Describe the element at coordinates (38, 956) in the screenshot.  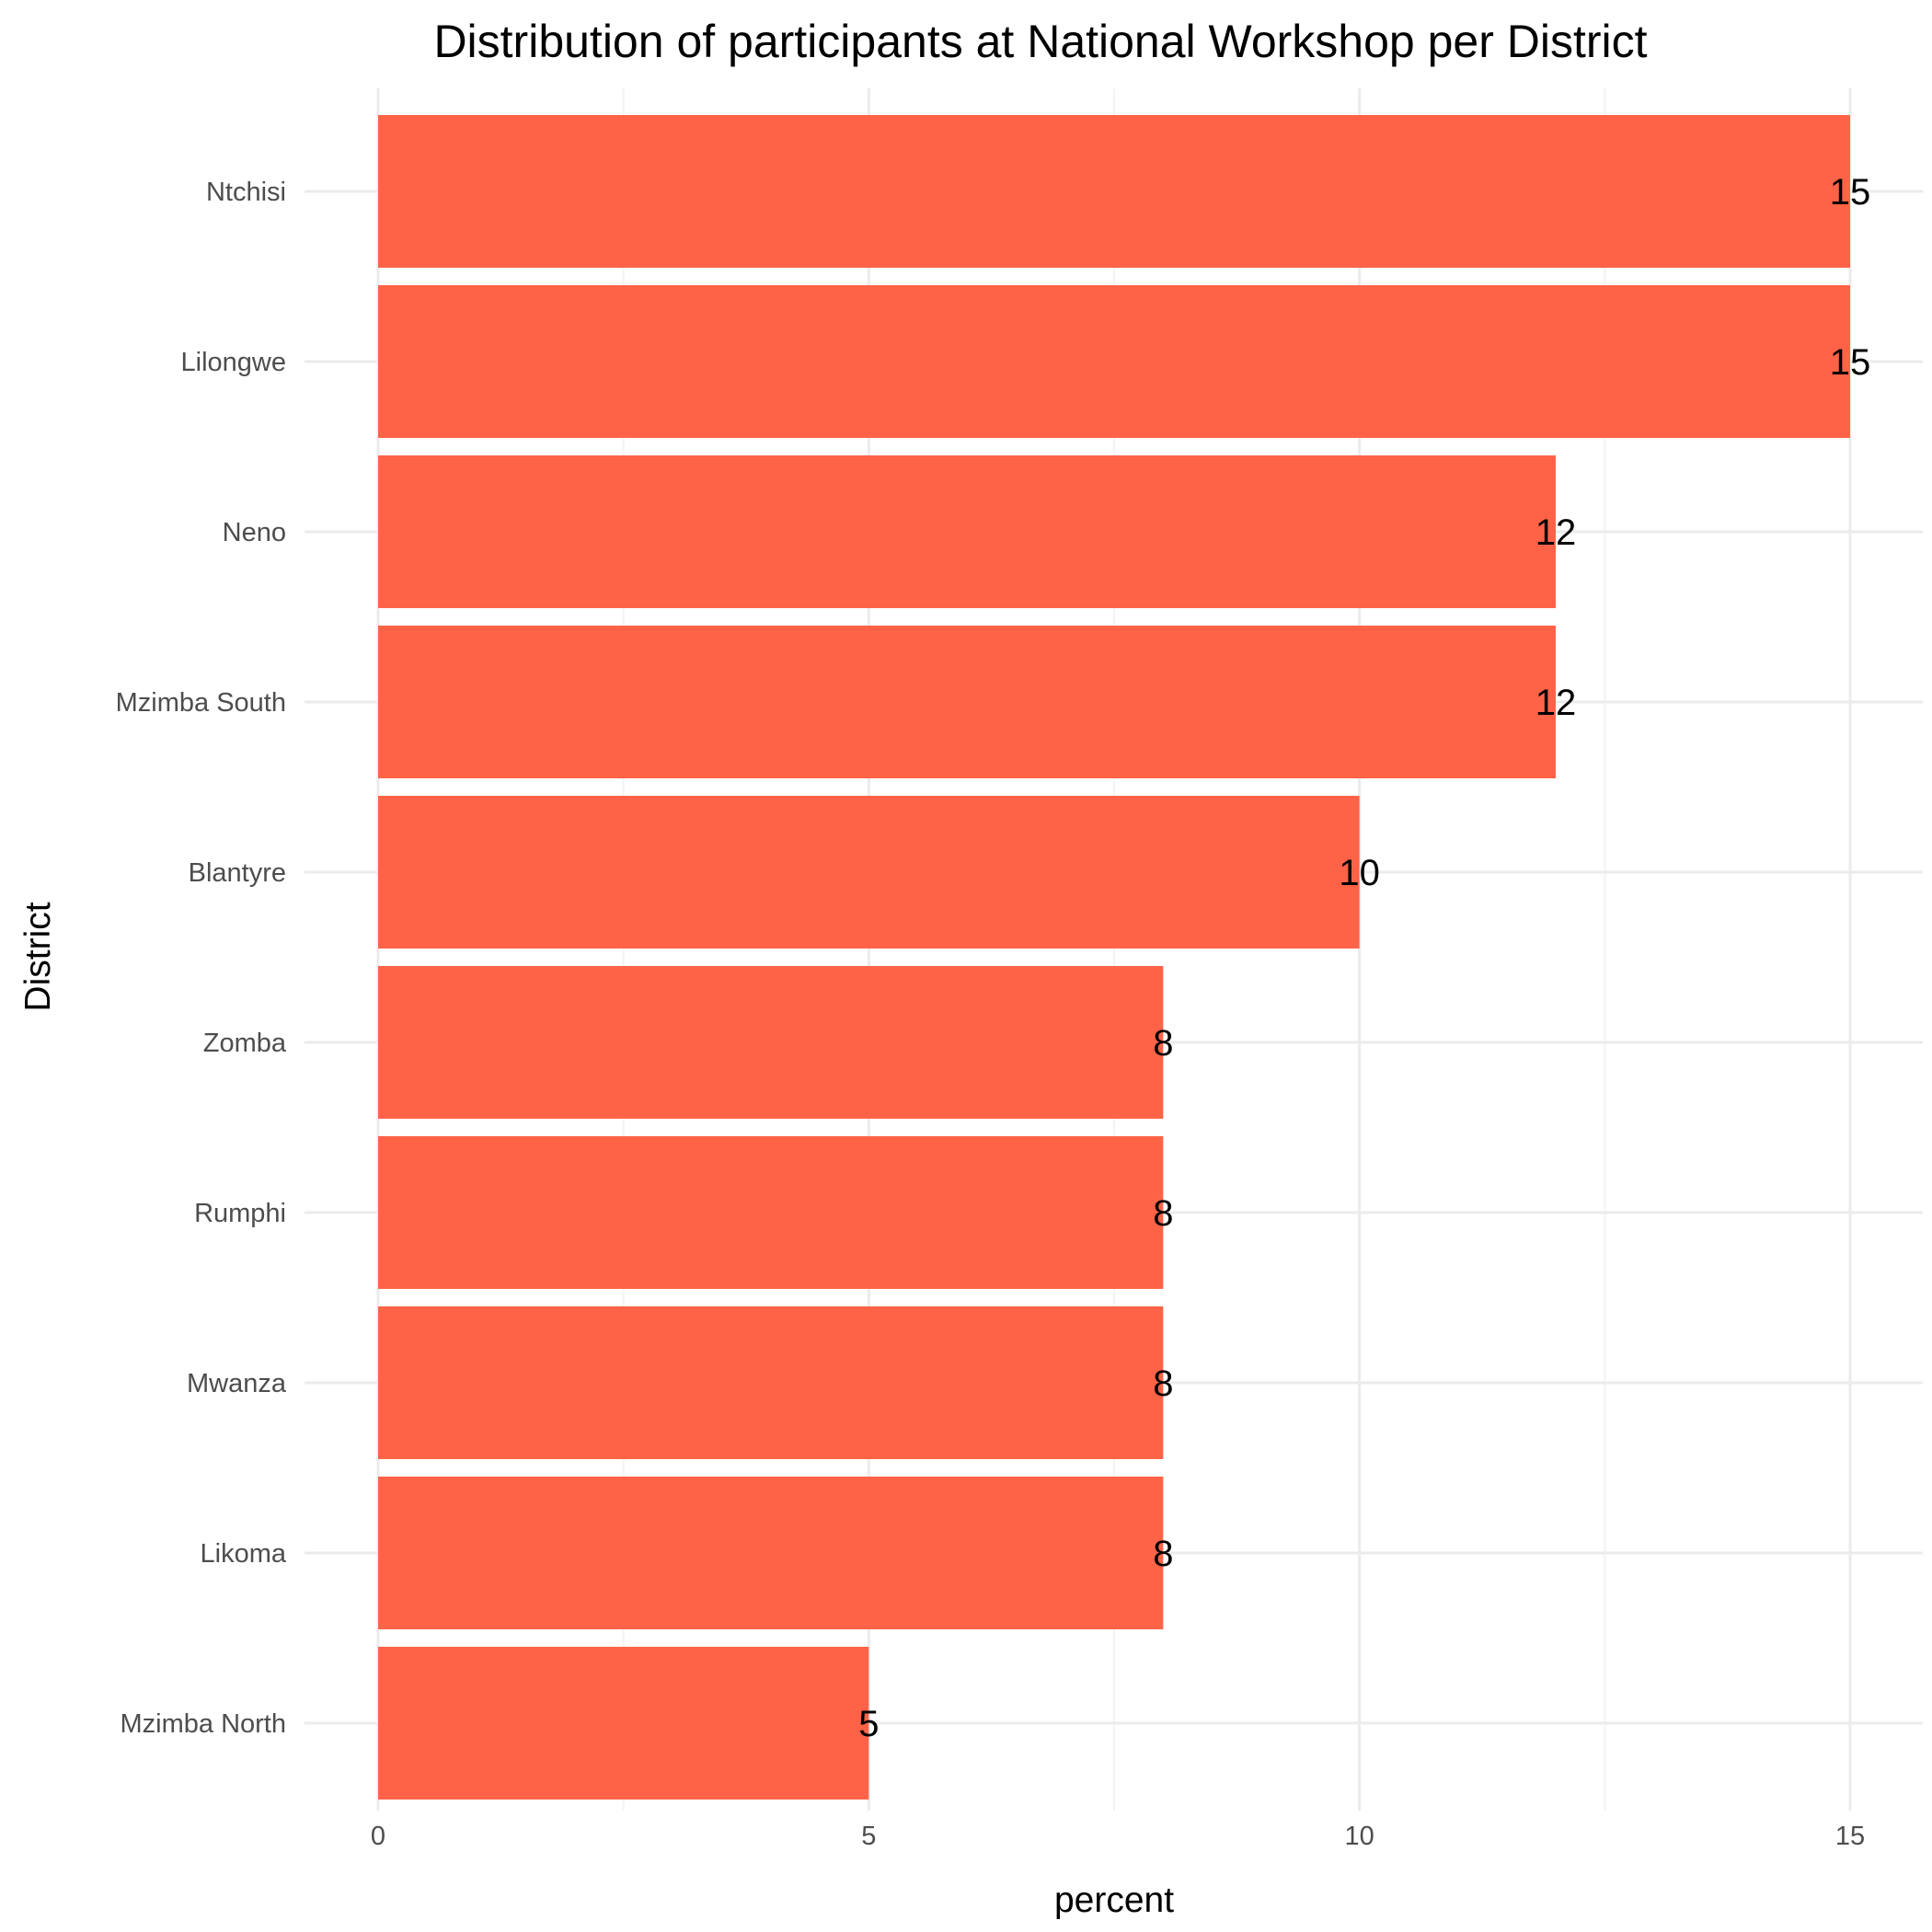
I see `y-axis-title: District` at that location.